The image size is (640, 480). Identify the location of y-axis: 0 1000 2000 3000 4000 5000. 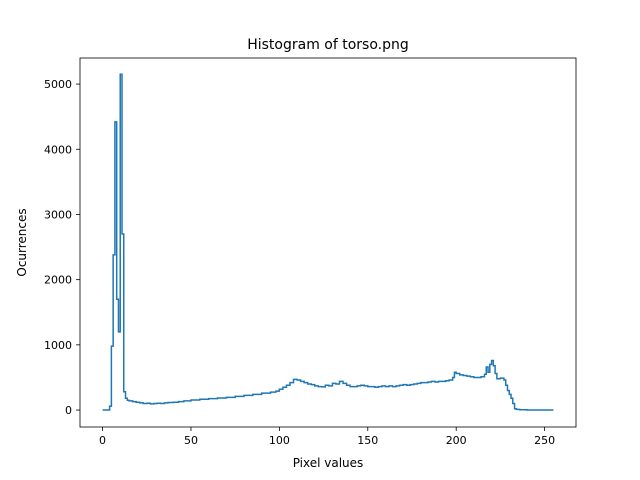
(62, 247).